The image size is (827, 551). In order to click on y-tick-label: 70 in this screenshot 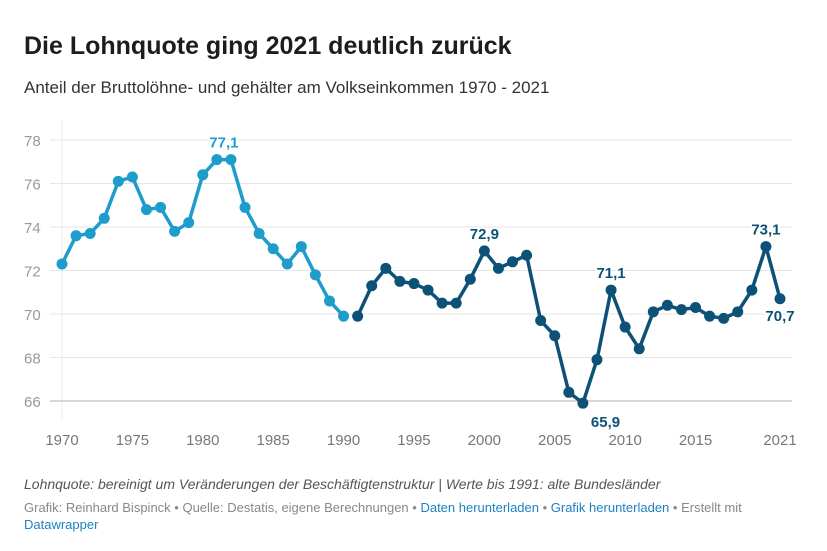, I will do `click(32, 315)`.